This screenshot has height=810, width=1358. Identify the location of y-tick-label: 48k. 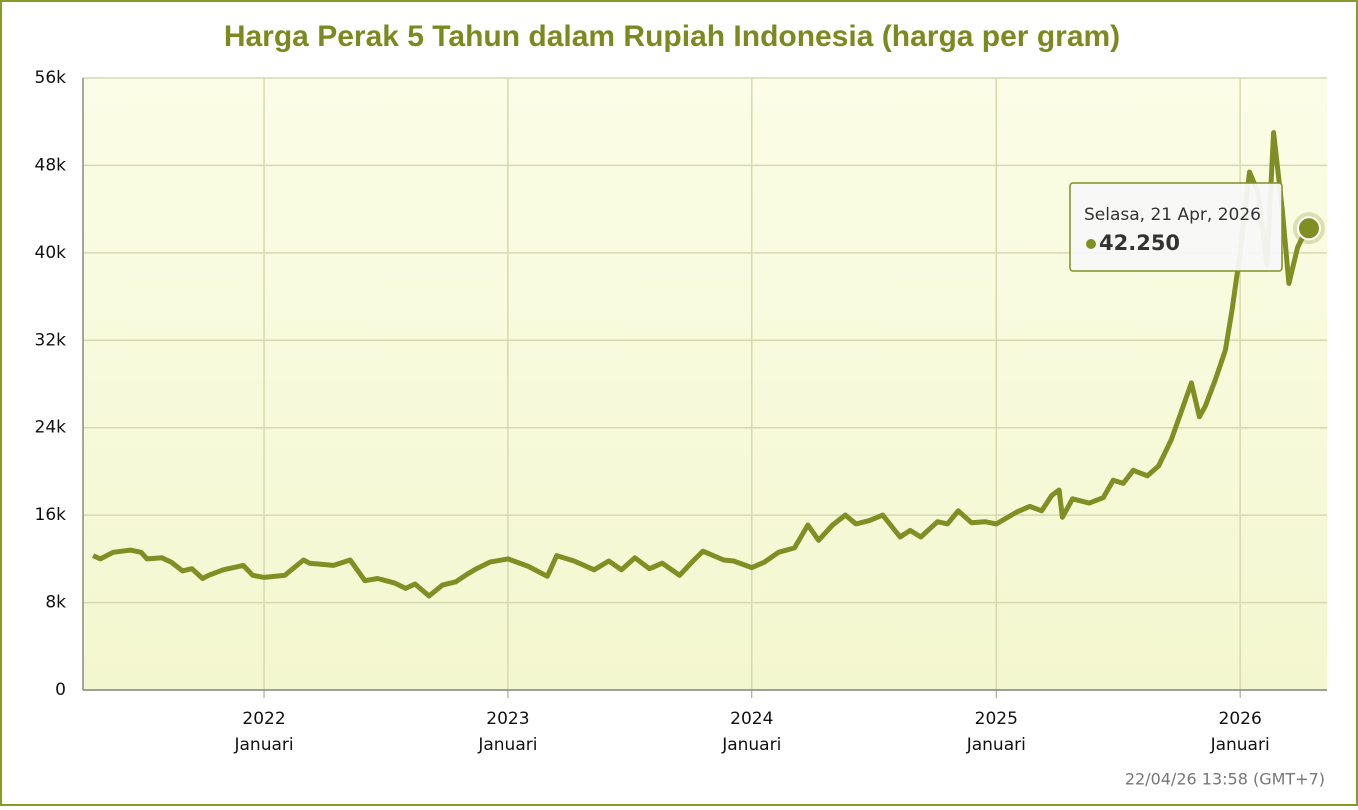
(51, 165).